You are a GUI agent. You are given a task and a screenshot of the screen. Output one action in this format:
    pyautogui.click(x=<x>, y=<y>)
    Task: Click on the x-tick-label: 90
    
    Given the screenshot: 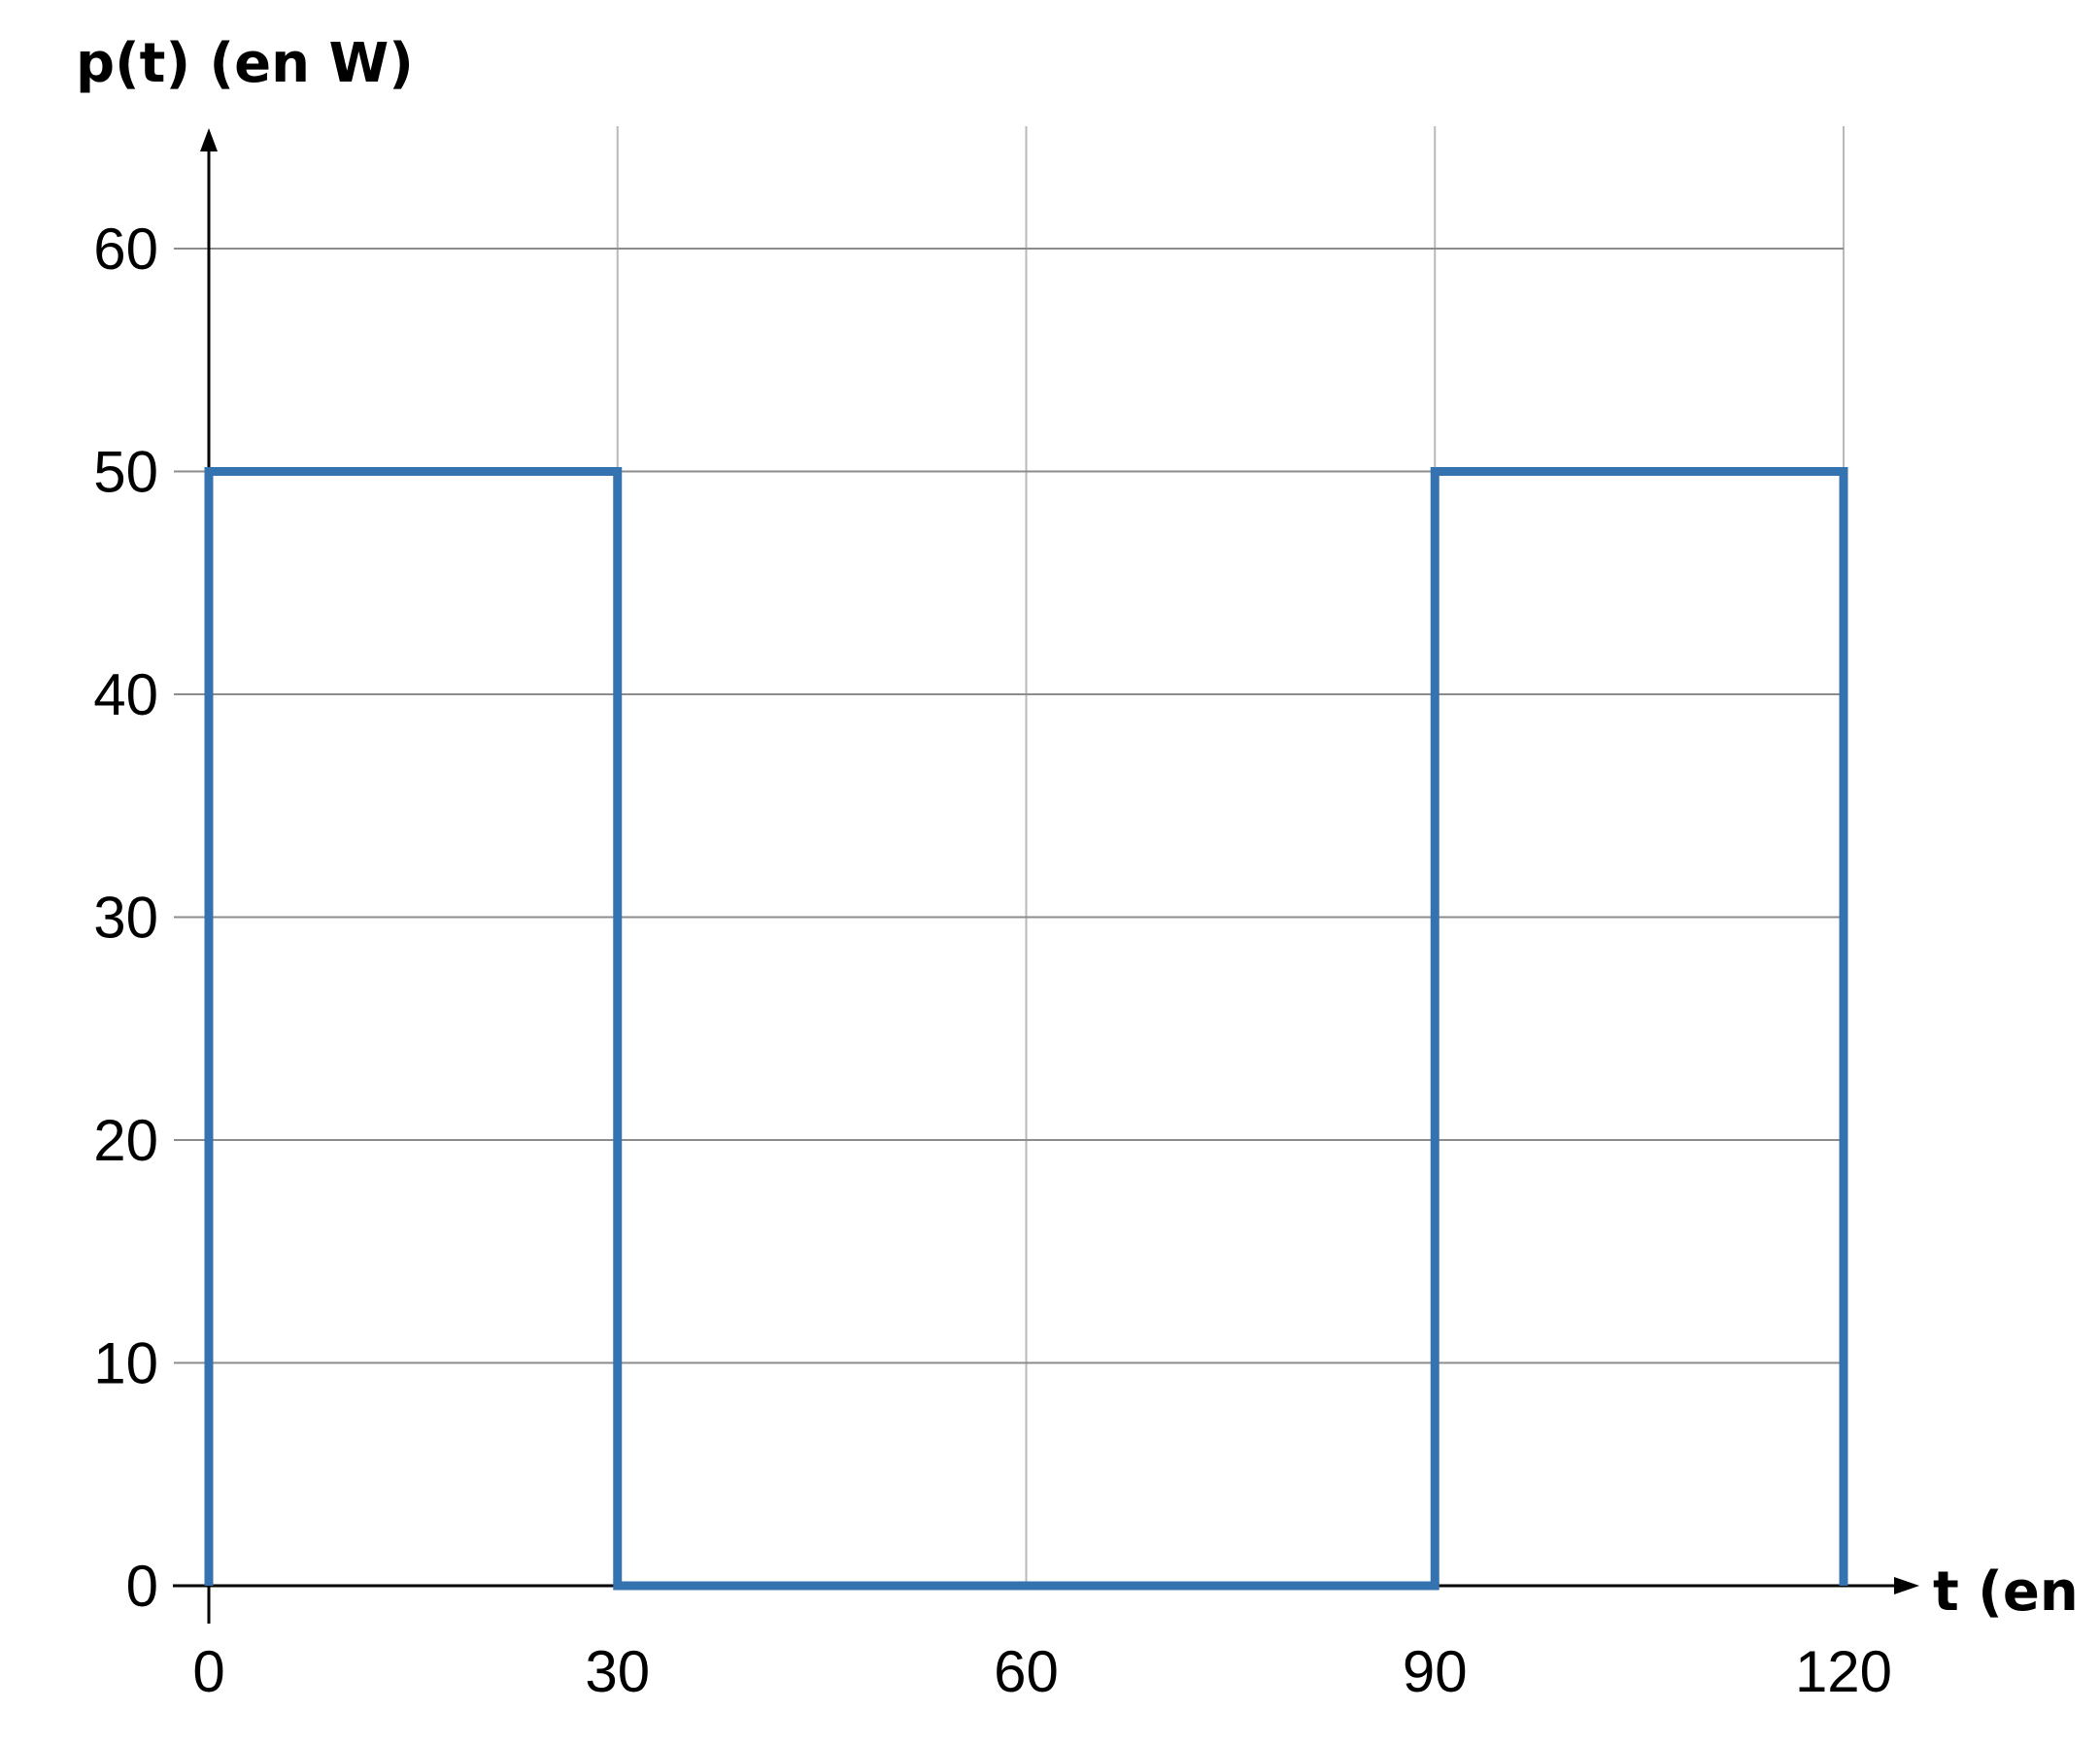 What is the action you would take?
    pyautogui.click(x=1435, y=1671)
    